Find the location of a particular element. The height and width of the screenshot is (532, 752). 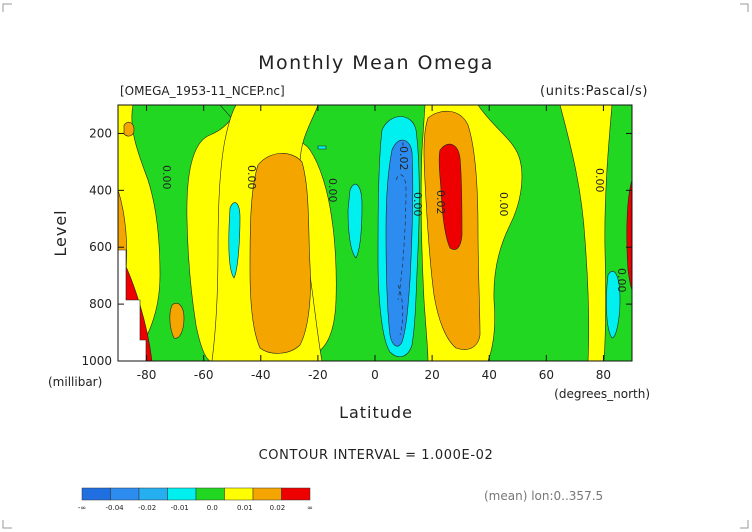

y-tick-label: 600 is located at coordinates (100, 247).